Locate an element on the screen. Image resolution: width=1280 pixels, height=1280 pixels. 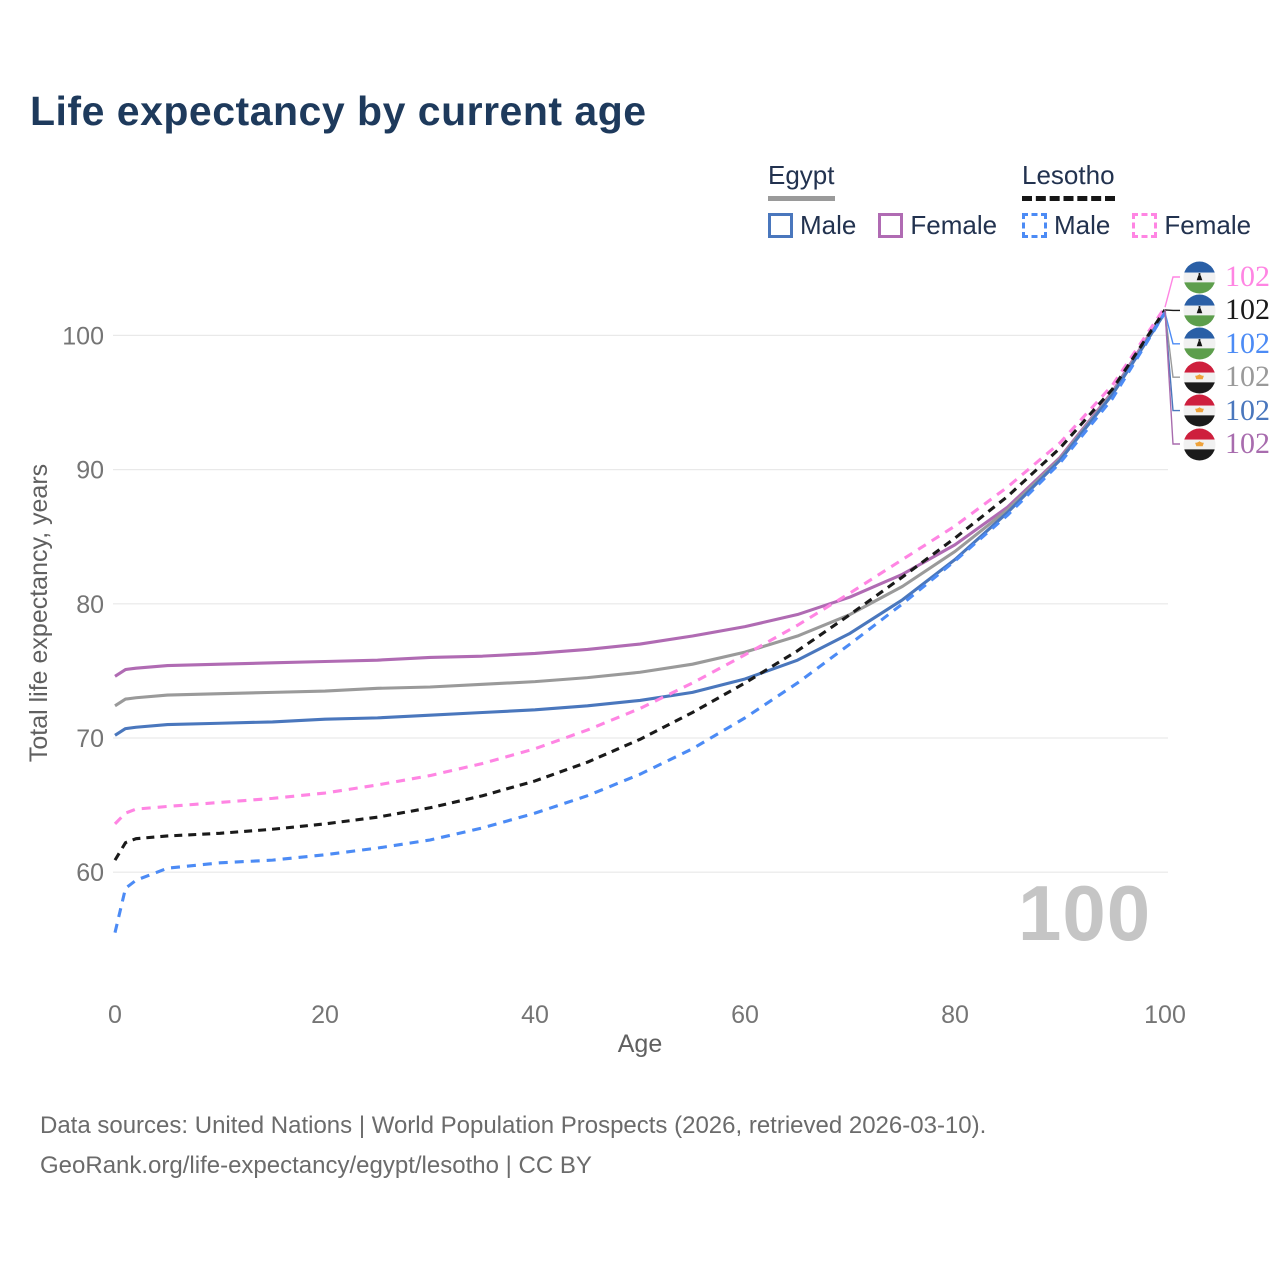
x-tick-label: 40 is located at coordinates (535, 1015).